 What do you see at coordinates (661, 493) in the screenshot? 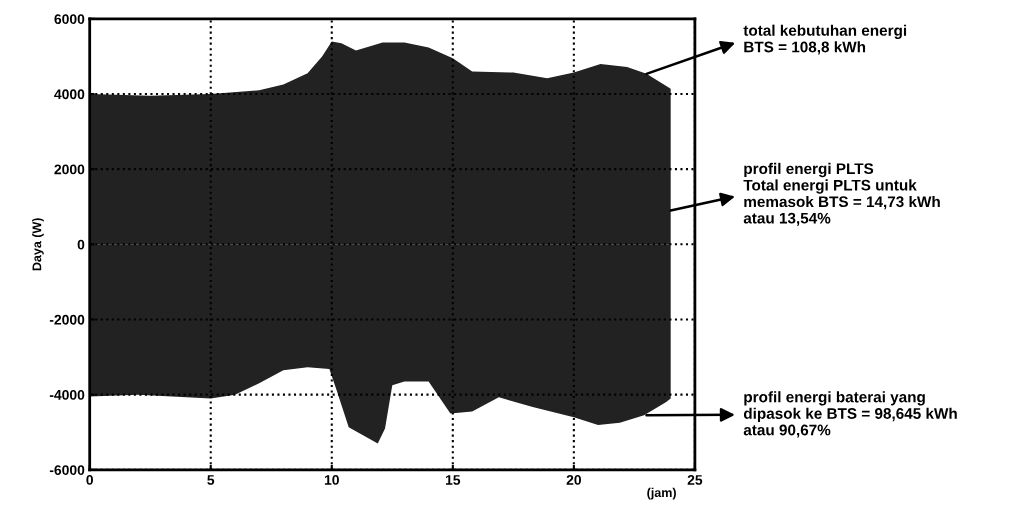
I see `x-axis-title: (jam)` at bounding box center [661, 493].